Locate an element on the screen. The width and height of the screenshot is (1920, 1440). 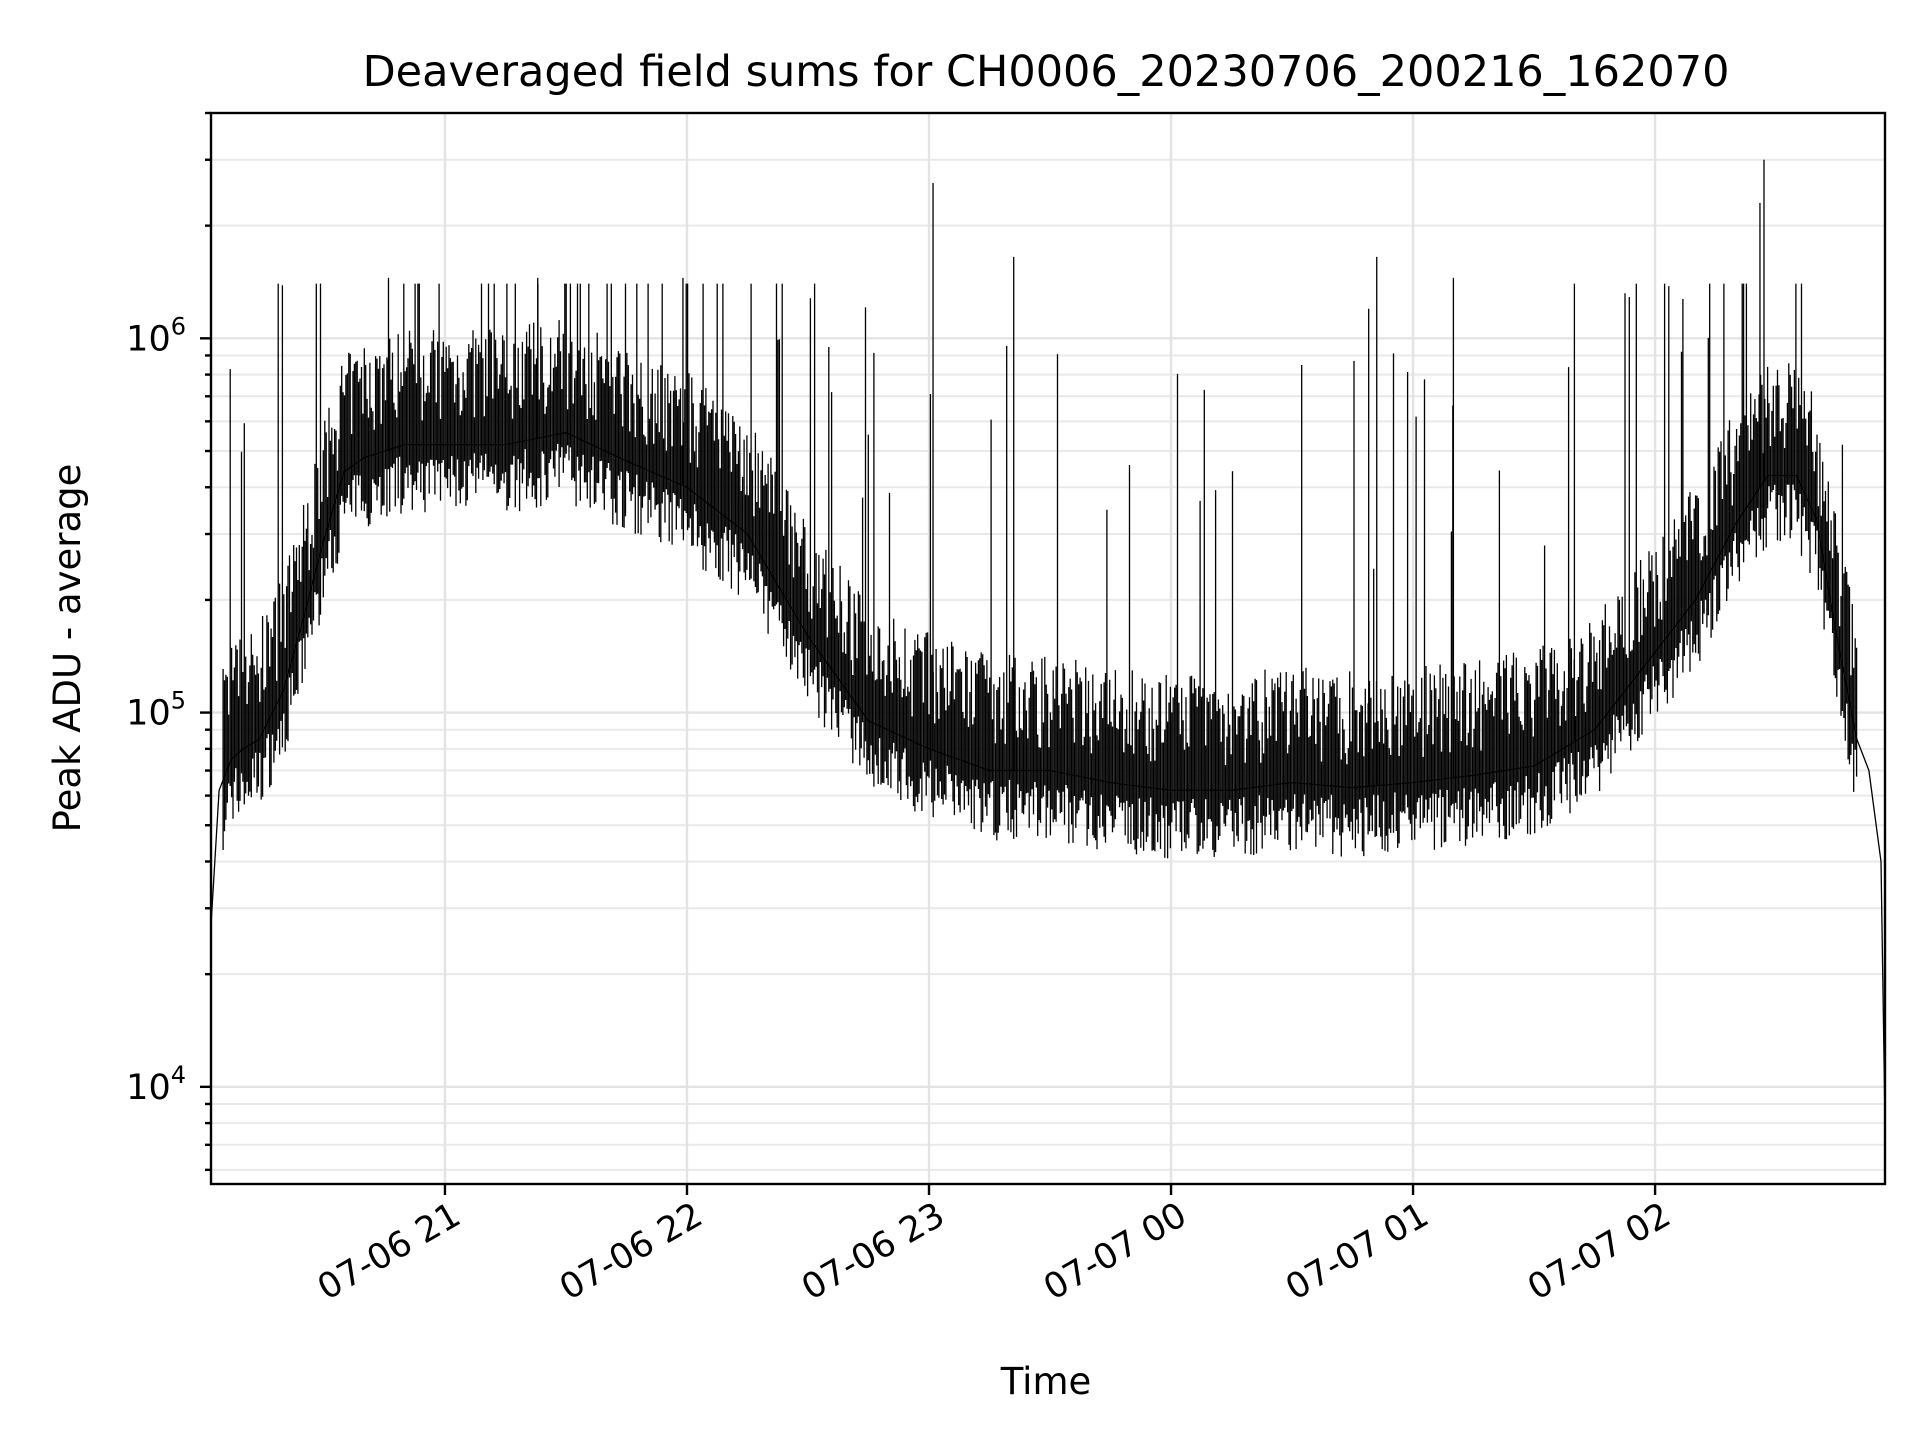
x-tick-label: 07-07 02 is located at coordinates (1599, 1251).